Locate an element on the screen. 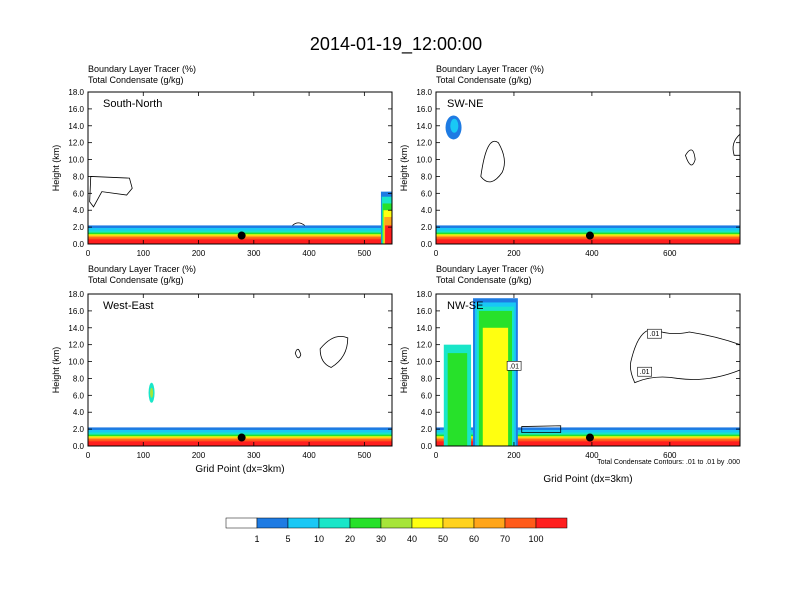 The height and width of the screenshot is (612, 792). colorbar: 1 5 10 20 30 40 50 60 70 100 is located at coordinates (396, 530).